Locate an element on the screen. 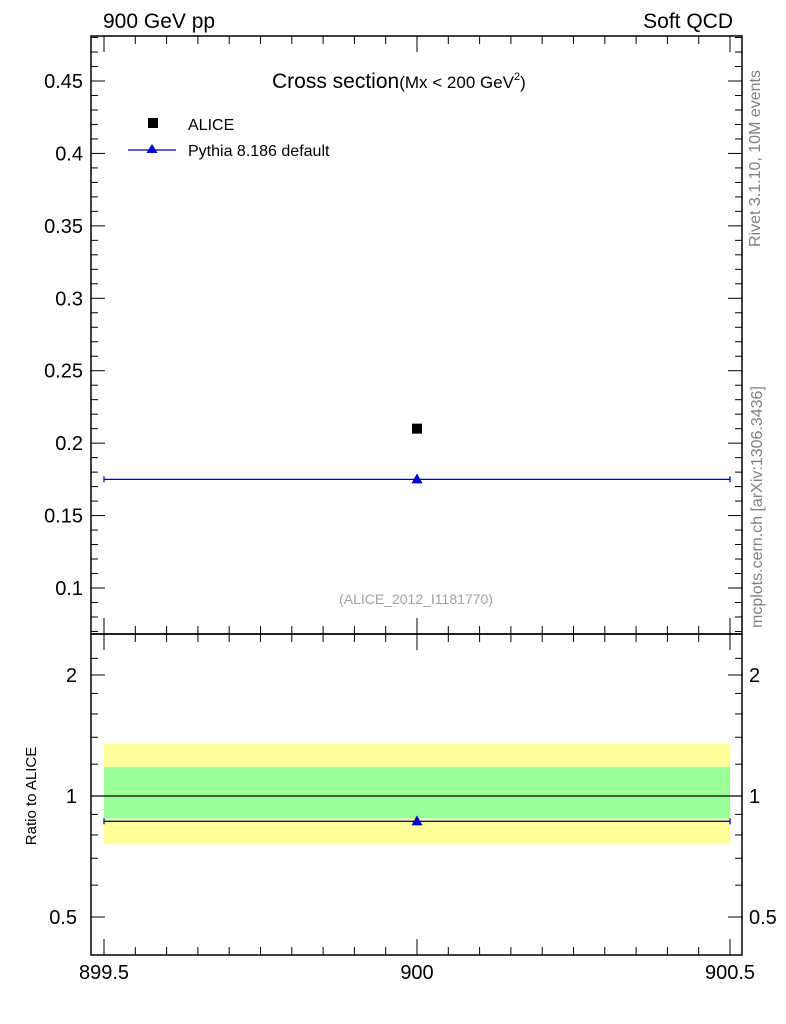  chart-title-sup: 2 is located at coordinates (517, 77).